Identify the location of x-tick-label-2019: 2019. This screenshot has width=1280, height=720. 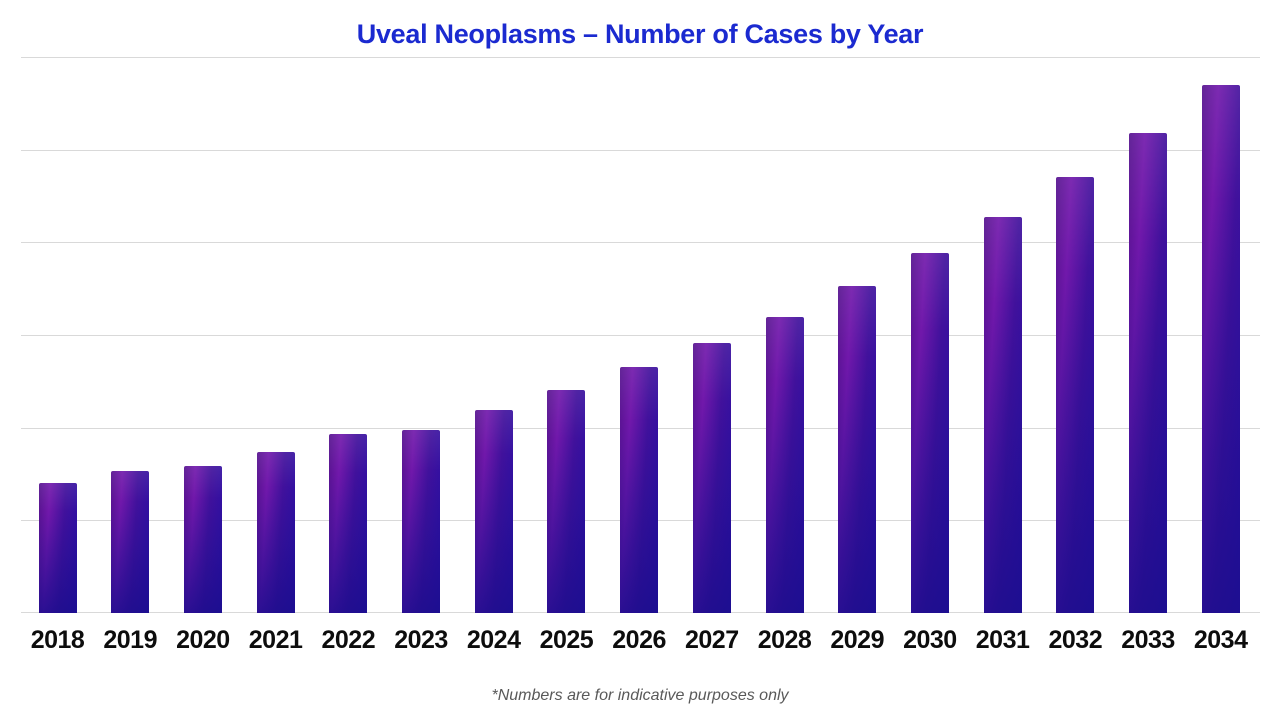
(130, 640).